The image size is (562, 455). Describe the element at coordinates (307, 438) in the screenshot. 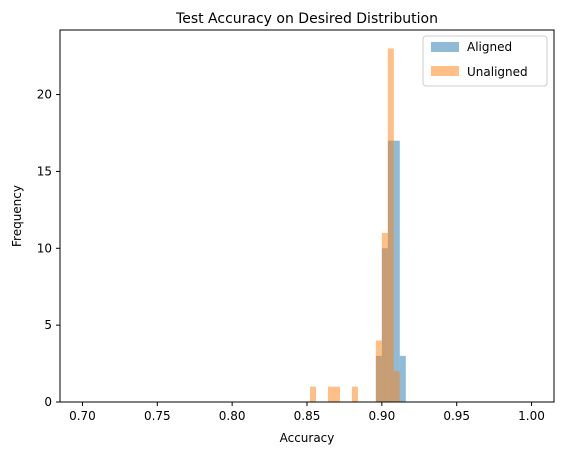

I see `x-axis-label: Accuracy` at that location.